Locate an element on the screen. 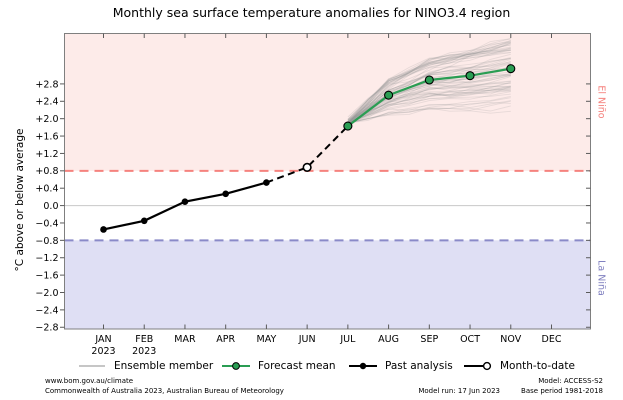 The height and width of the screenshot is (400, 623). footer-model-run: Model run: 17 Jun 2023 is located at coordinates (459, 390).